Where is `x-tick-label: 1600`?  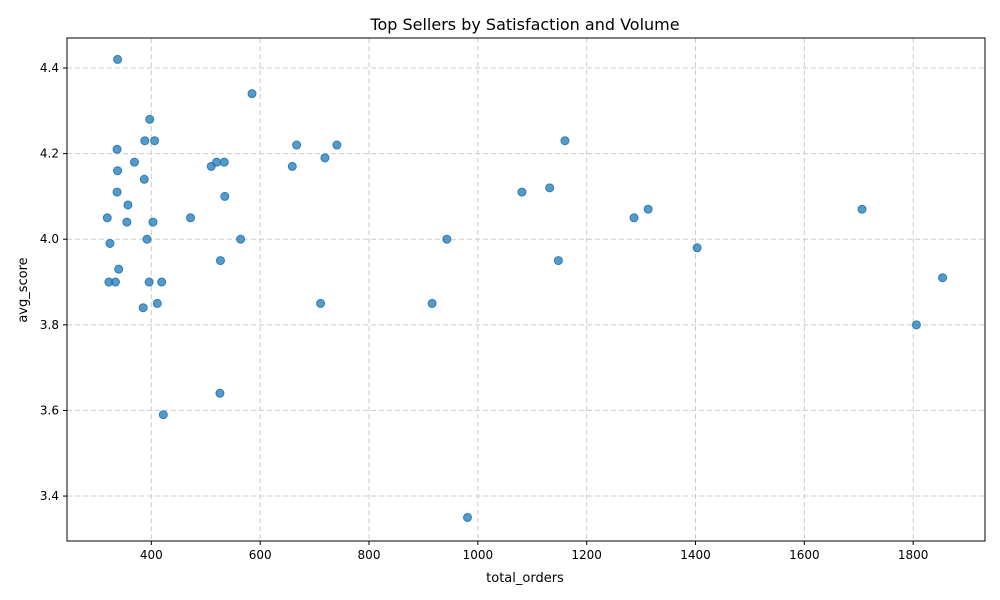 x-tick-label: 1600 is located at coordinates (804, 555).